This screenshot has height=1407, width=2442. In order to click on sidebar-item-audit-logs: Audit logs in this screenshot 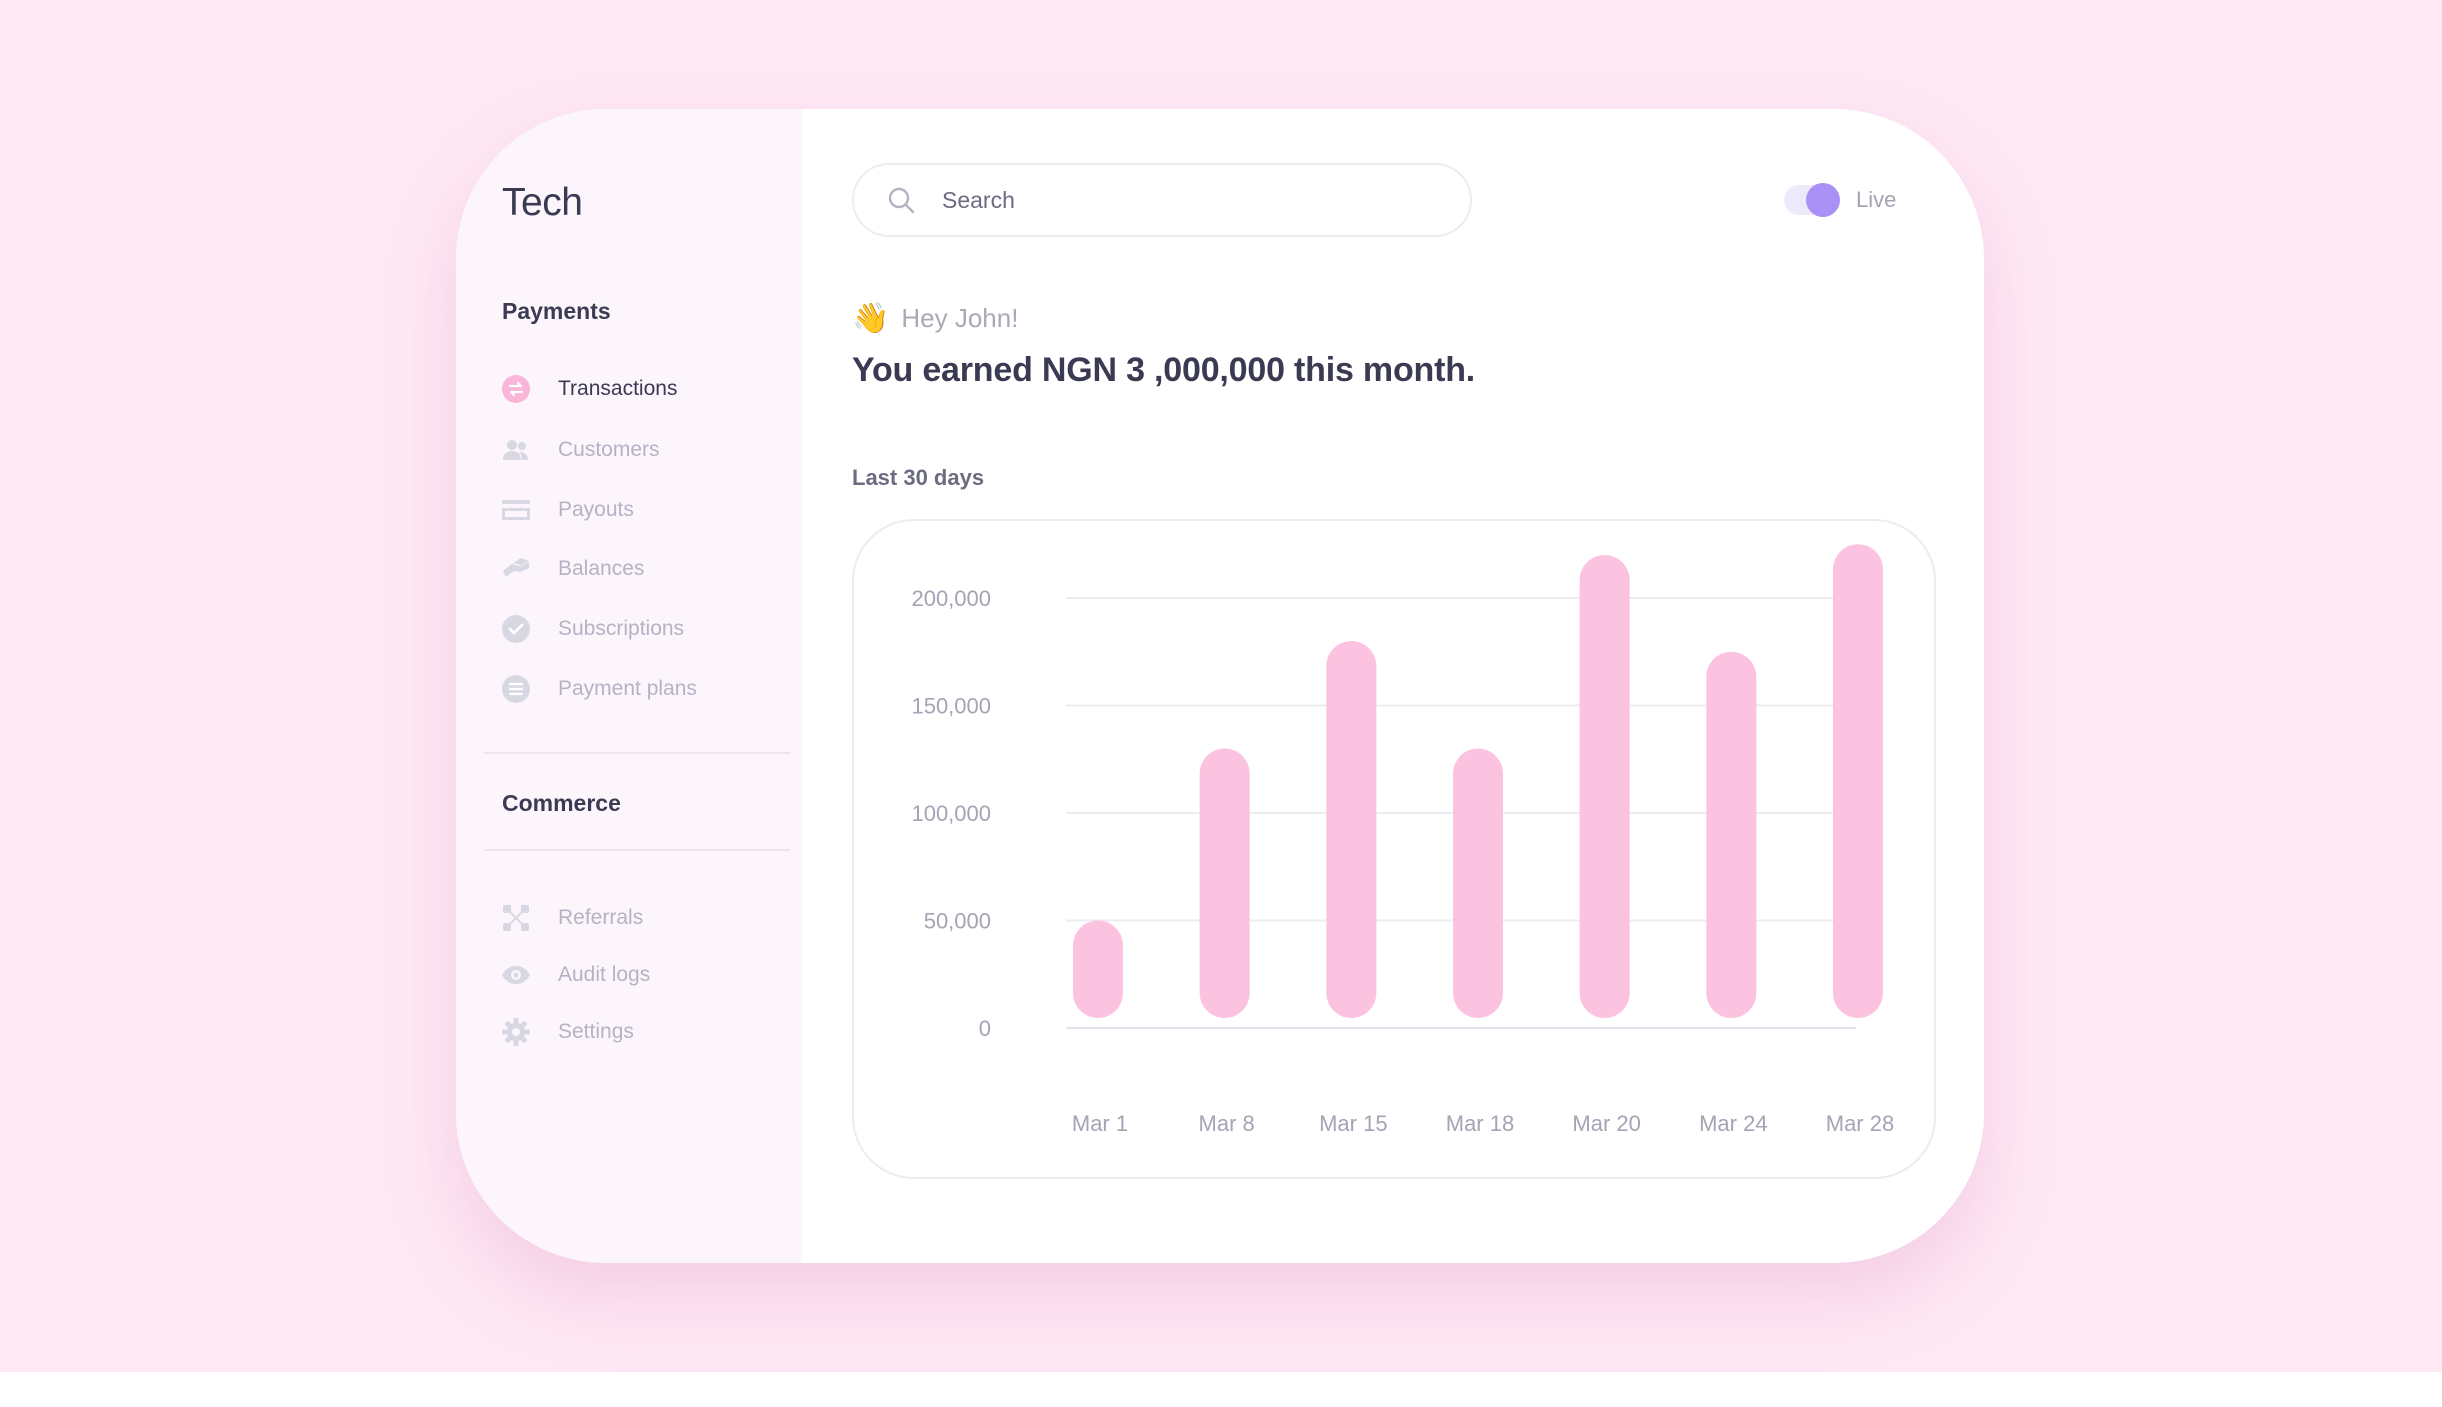, I will do `click(575, 975)`.